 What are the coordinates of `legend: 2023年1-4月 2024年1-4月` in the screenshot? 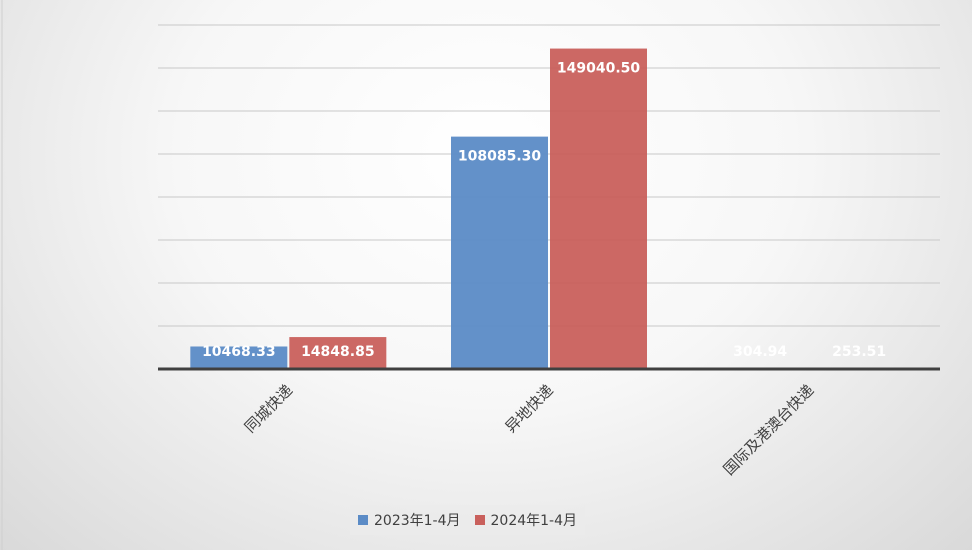 It's located at (467, 520).